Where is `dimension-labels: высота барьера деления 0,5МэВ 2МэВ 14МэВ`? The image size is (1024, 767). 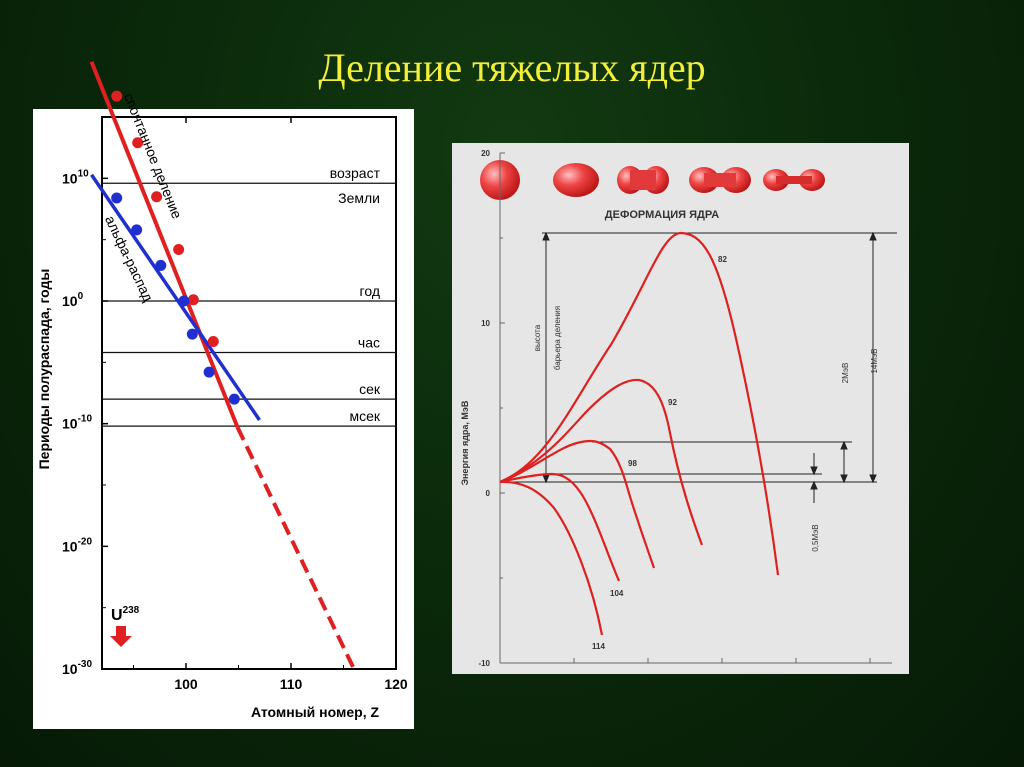
dimension-labels: высота барьера деления 0,5МэВ 2МэВ 14МэВ is located at coordinates (706, 429).